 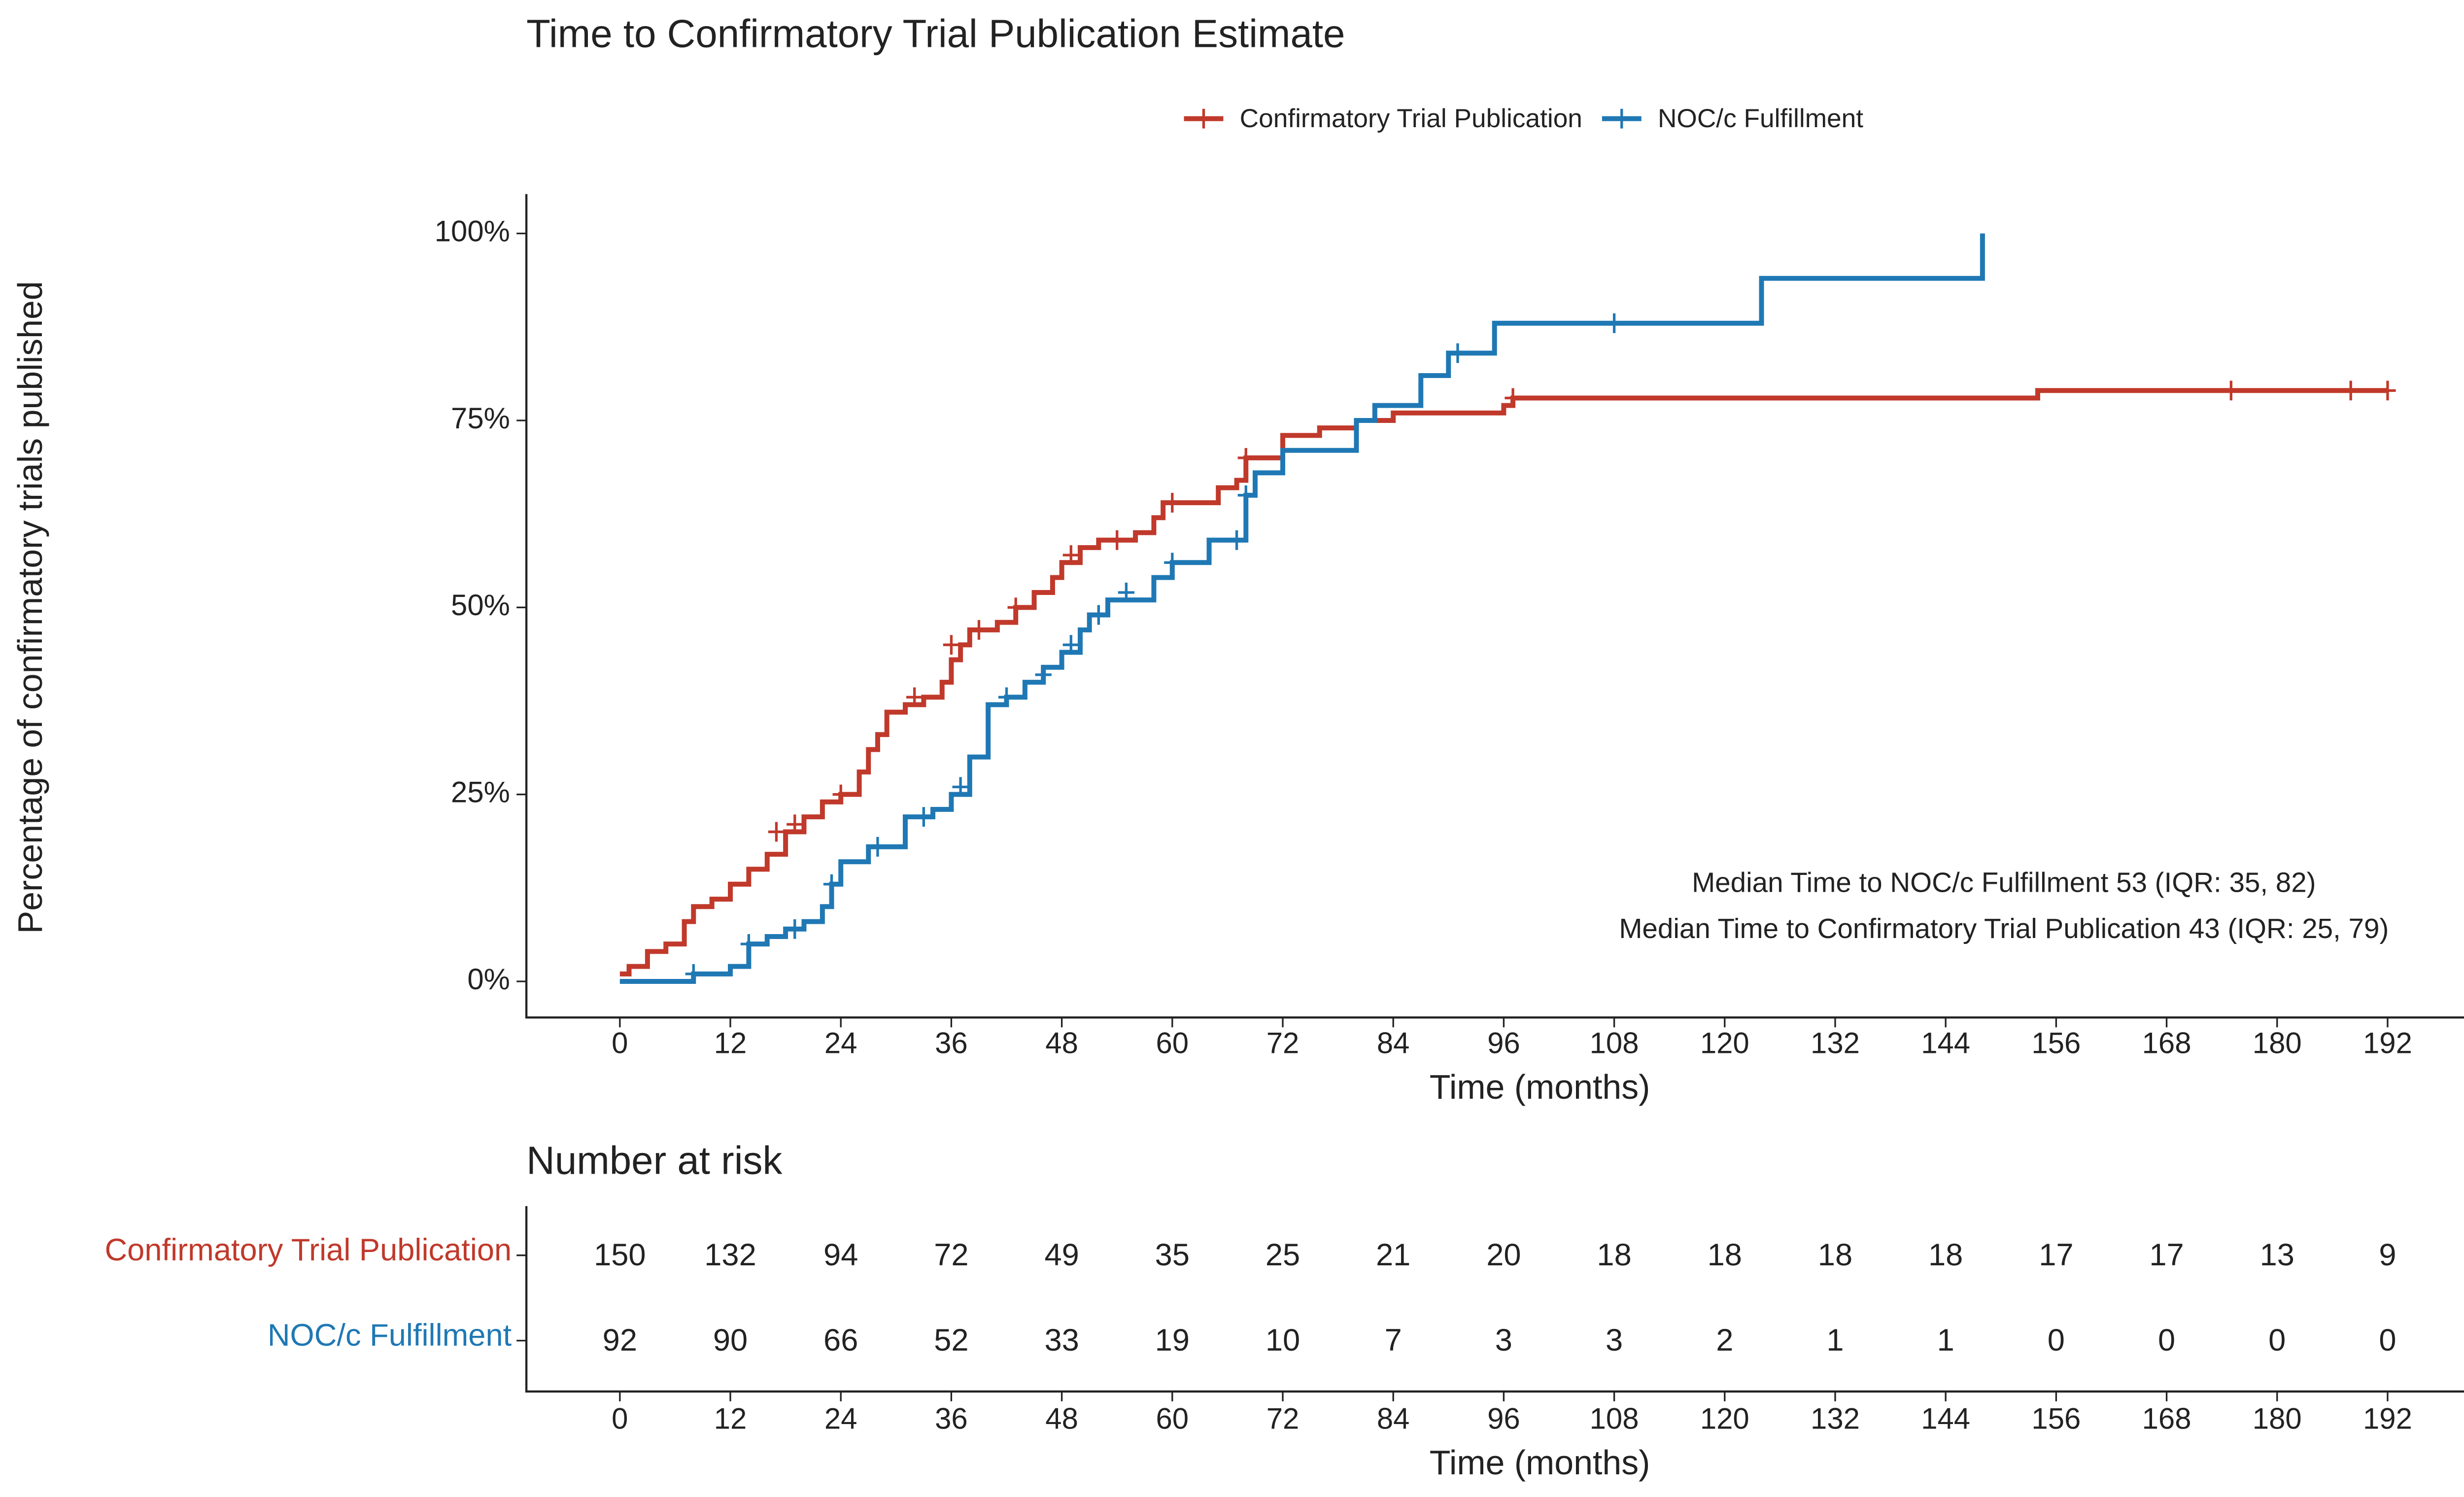 I want to click on risk-count: 20, so click(x=1503, y=1255).